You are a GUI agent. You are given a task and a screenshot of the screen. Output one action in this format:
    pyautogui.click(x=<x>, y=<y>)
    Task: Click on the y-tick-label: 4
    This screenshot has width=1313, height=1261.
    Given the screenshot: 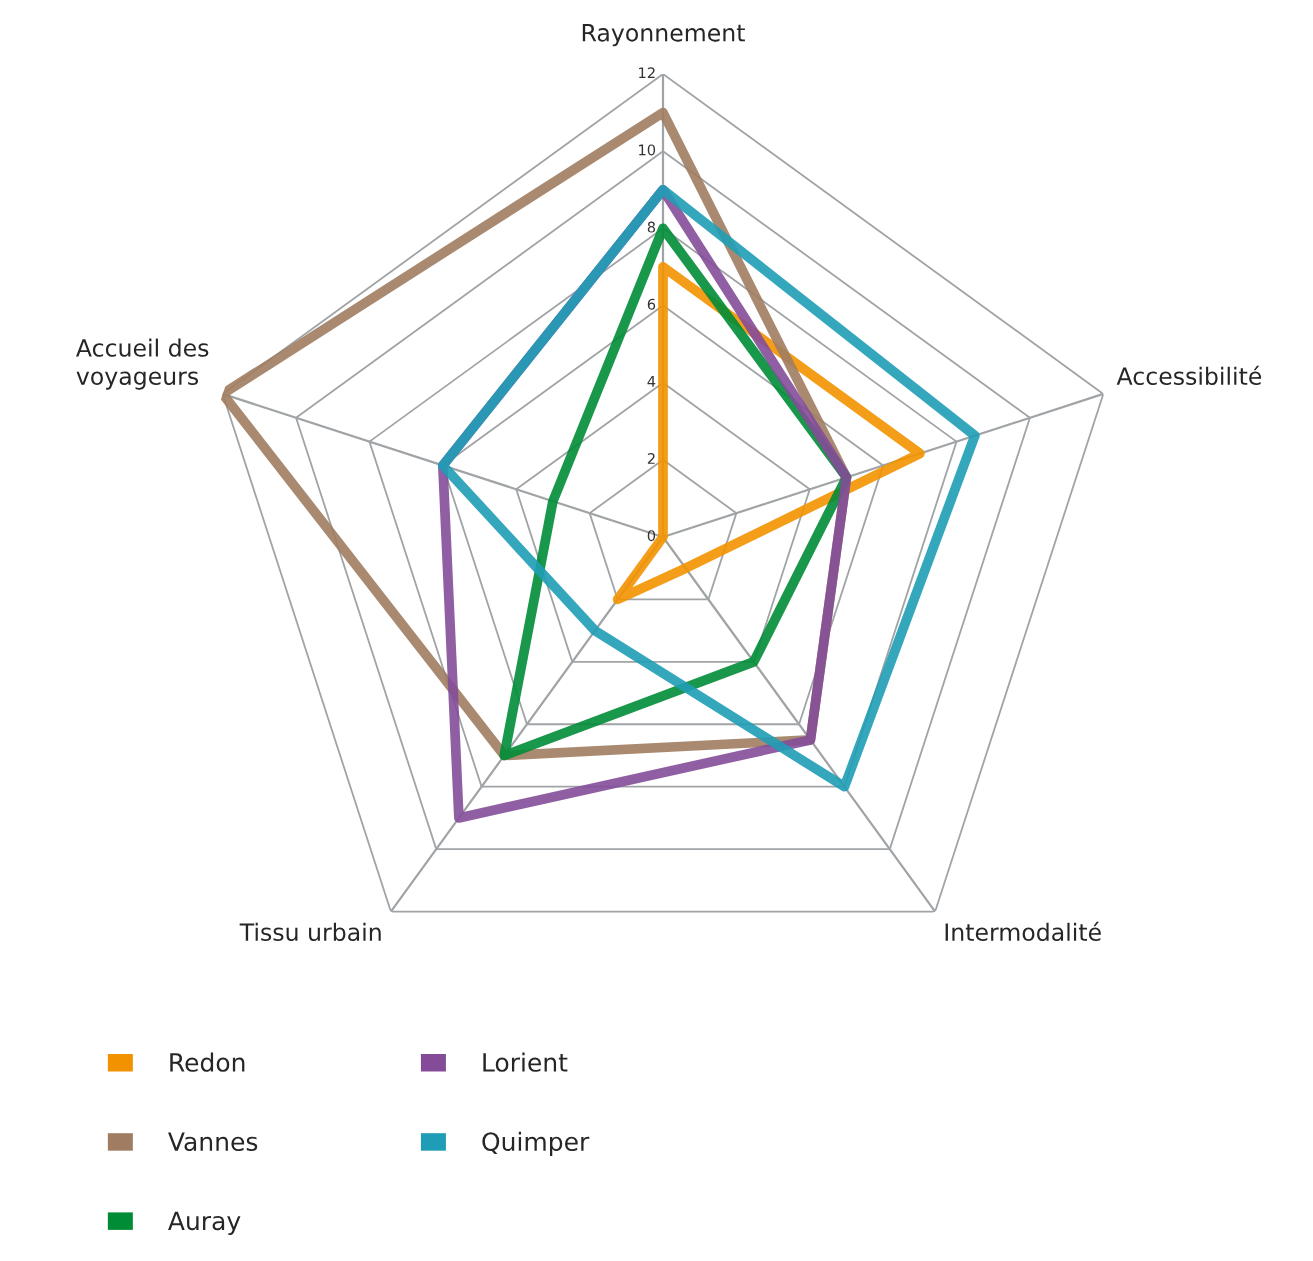 What is the action you would take?
    pyautogui.click(x=651, y=381)
    